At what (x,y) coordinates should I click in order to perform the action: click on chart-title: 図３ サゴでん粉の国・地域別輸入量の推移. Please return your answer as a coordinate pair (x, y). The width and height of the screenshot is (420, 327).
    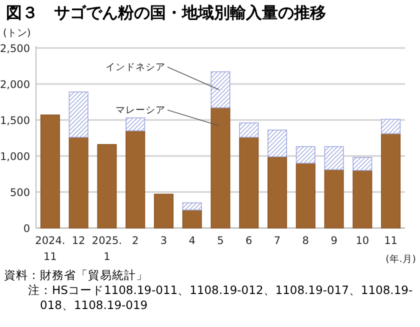
    Looking at the image, I should click on (166, 13).